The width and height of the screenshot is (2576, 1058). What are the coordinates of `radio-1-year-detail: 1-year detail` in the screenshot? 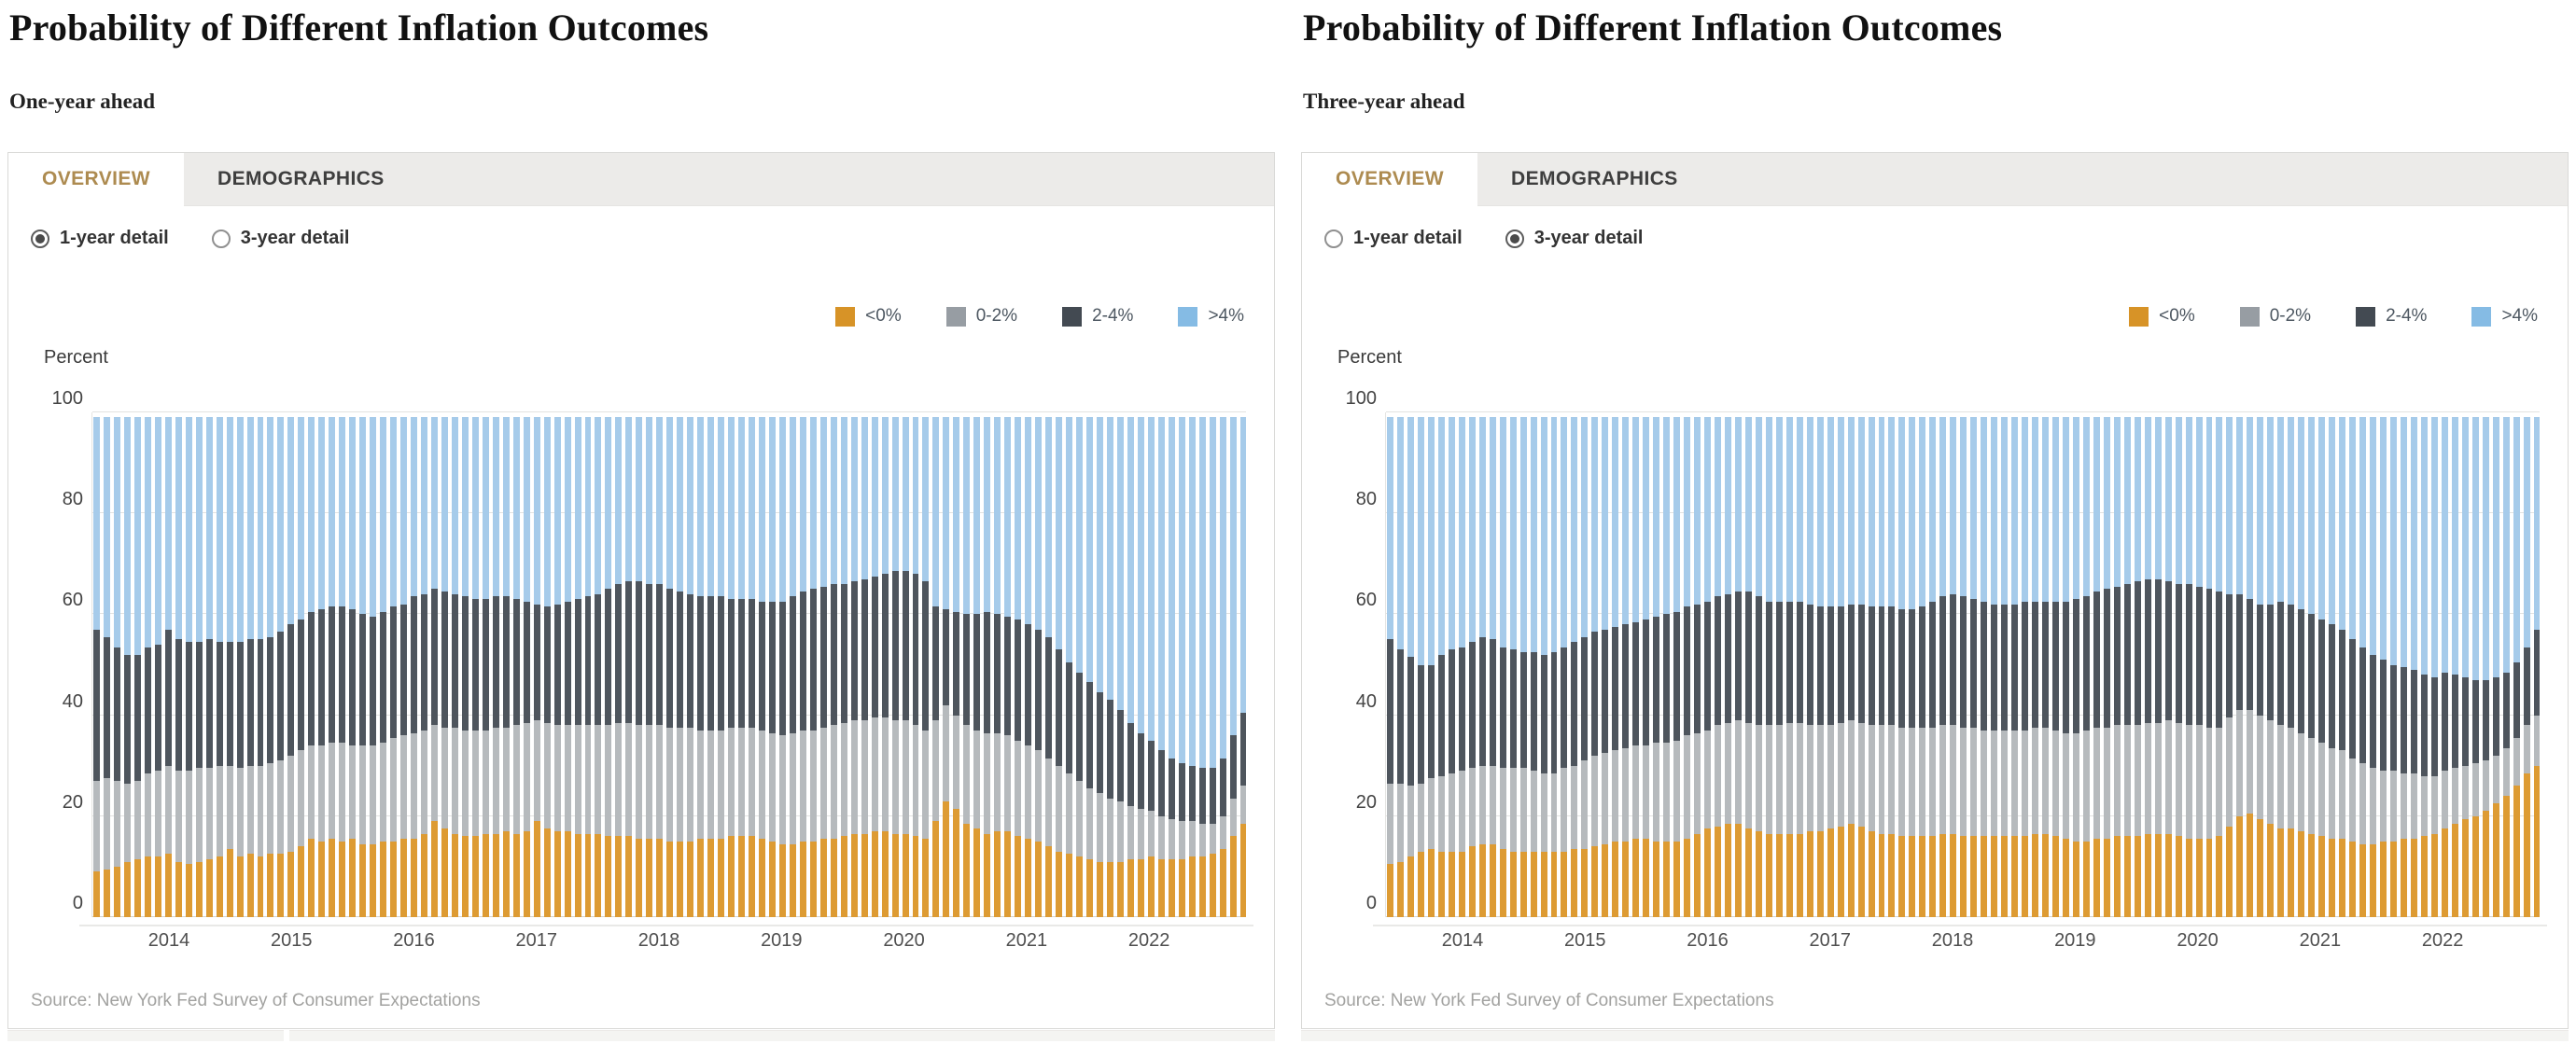 It's located at (100, 238).